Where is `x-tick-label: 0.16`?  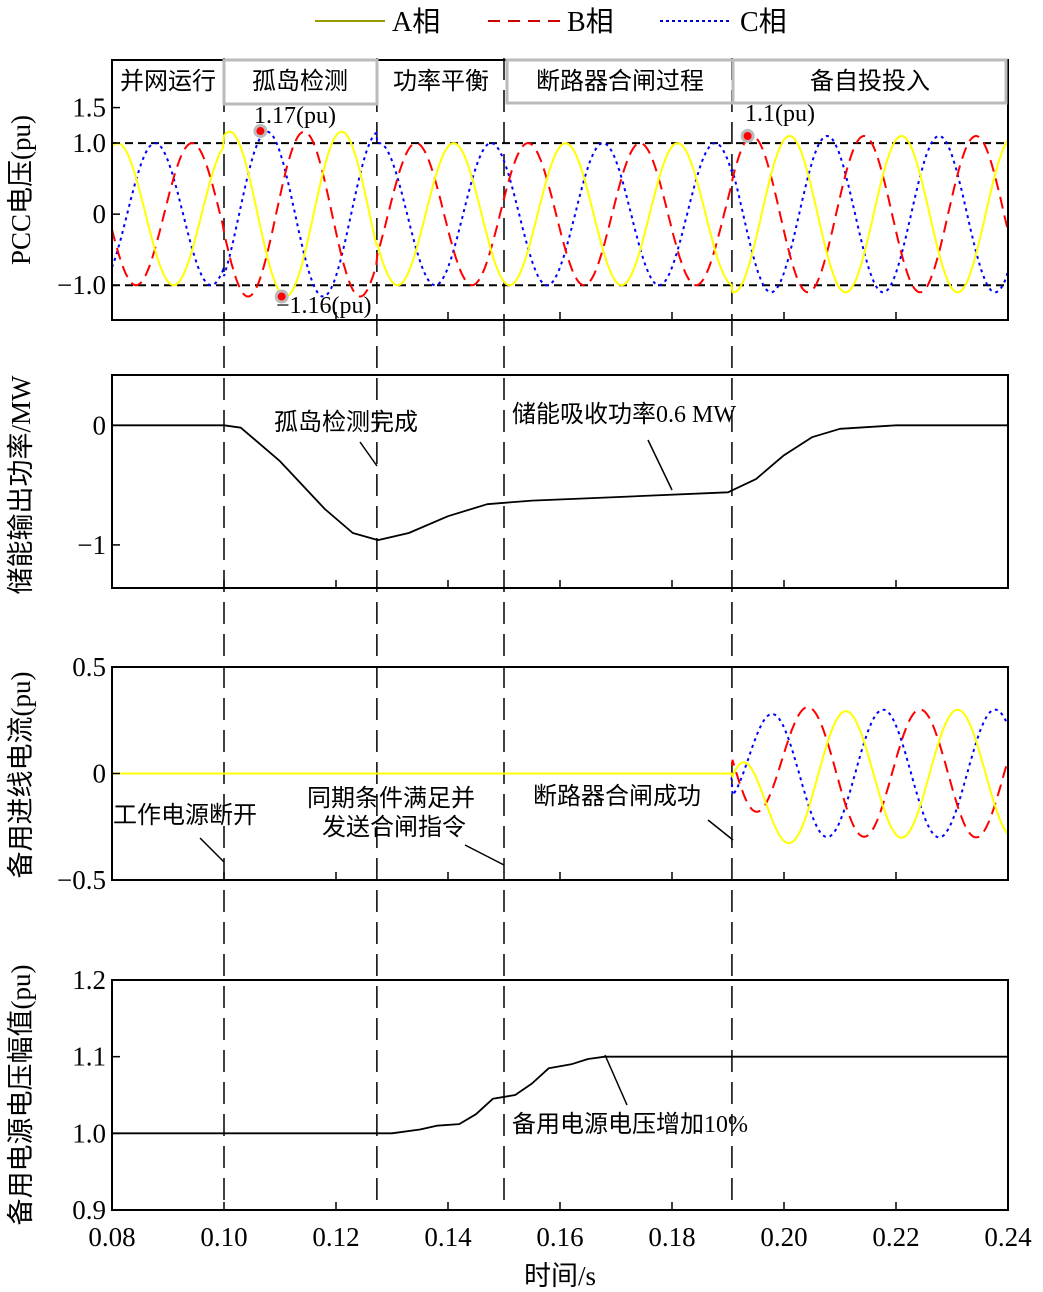 x-tick-label: 0.16 is located at coordinates (559, 1237).